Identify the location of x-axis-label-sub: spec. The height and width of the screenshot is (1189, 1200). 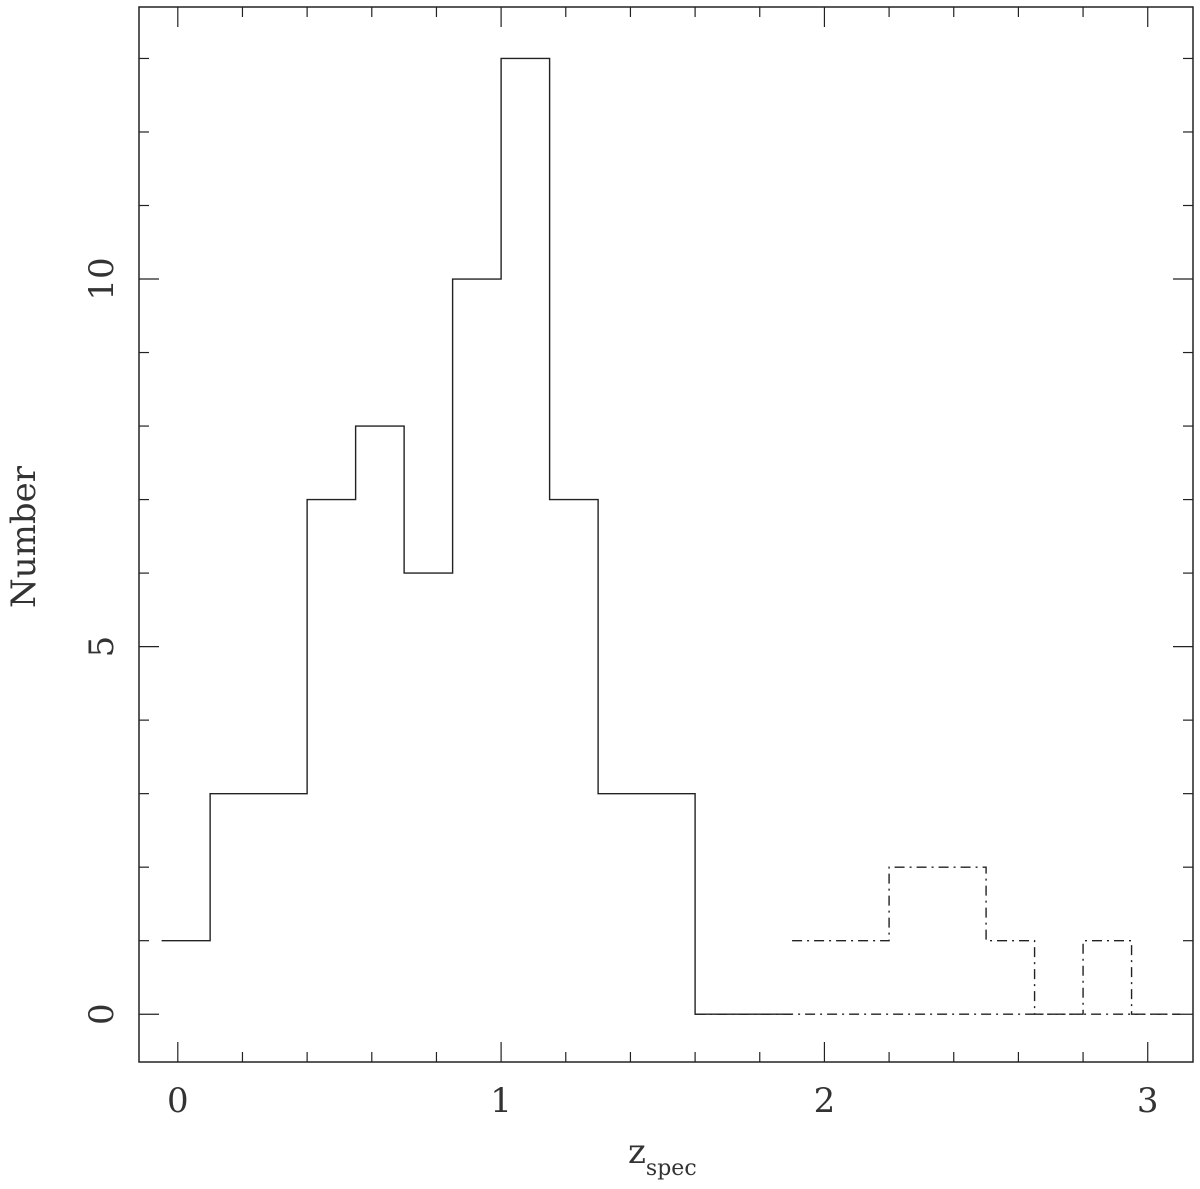
(671, 1168).